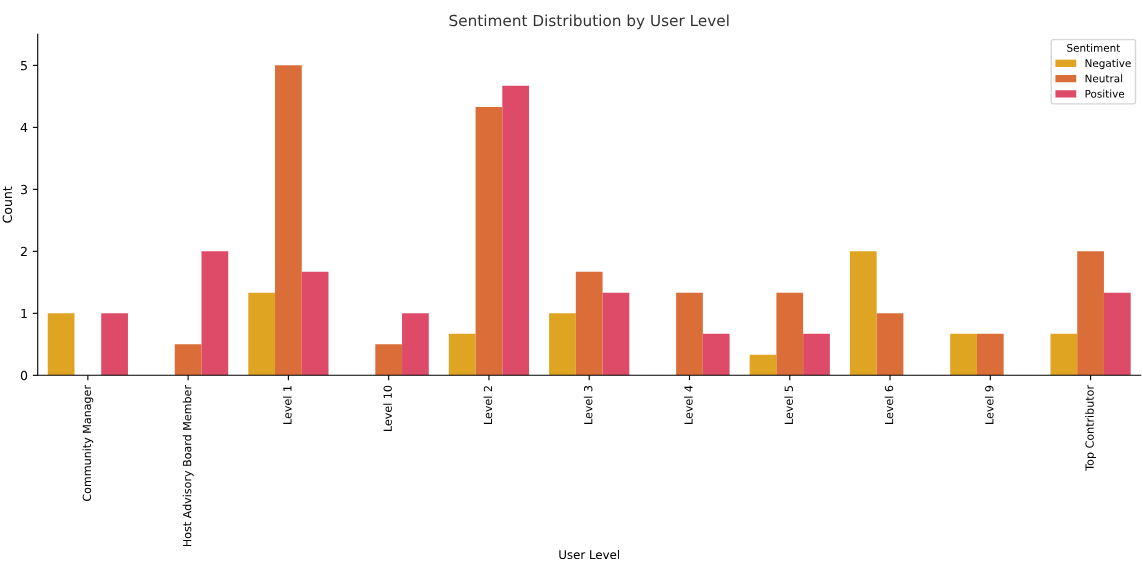  I want to click on x-tick-label: Level 5, so click(788, 405).